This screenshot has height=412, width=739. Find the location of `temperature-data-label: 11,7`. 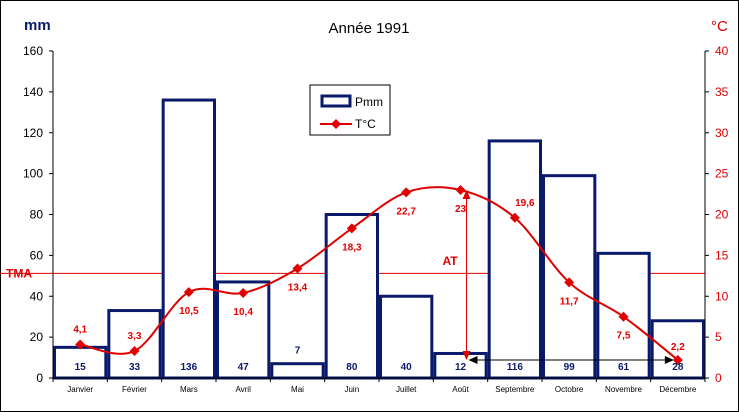

temperature-data-label: 11,7 is located at coordinates (569, 301).